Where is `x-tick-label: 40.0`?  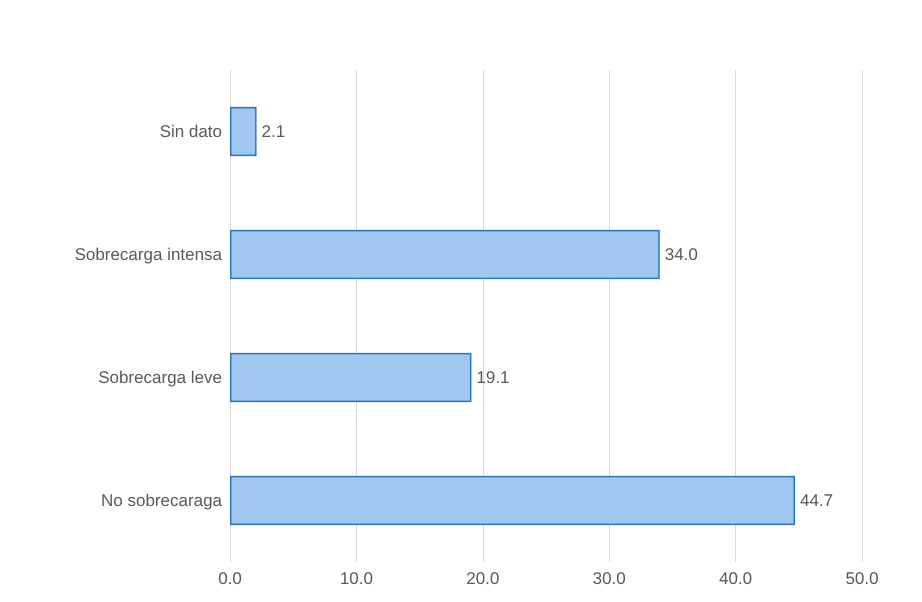
x-tick-label: 40.0 is located at coordinates (735, 578).